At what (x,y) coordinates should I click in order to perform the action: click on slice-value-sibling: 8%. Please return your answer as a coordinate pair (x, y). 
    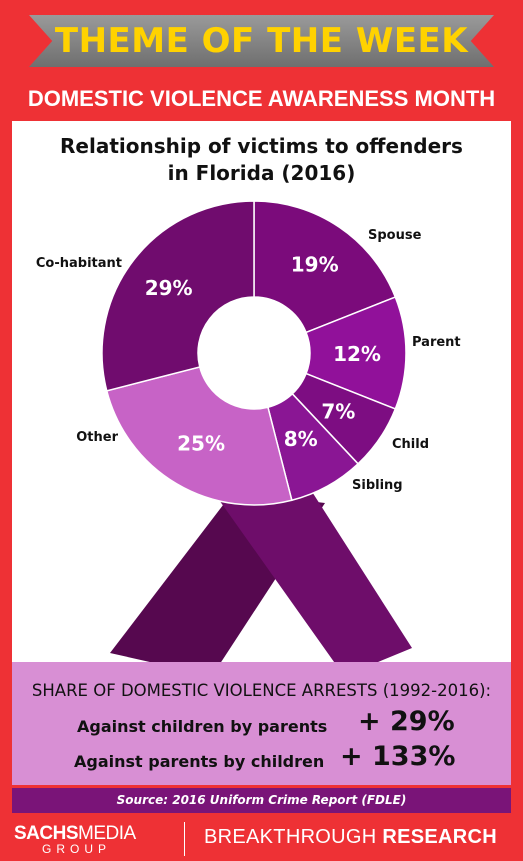
    Looking at the image, I should click on (301, 439).